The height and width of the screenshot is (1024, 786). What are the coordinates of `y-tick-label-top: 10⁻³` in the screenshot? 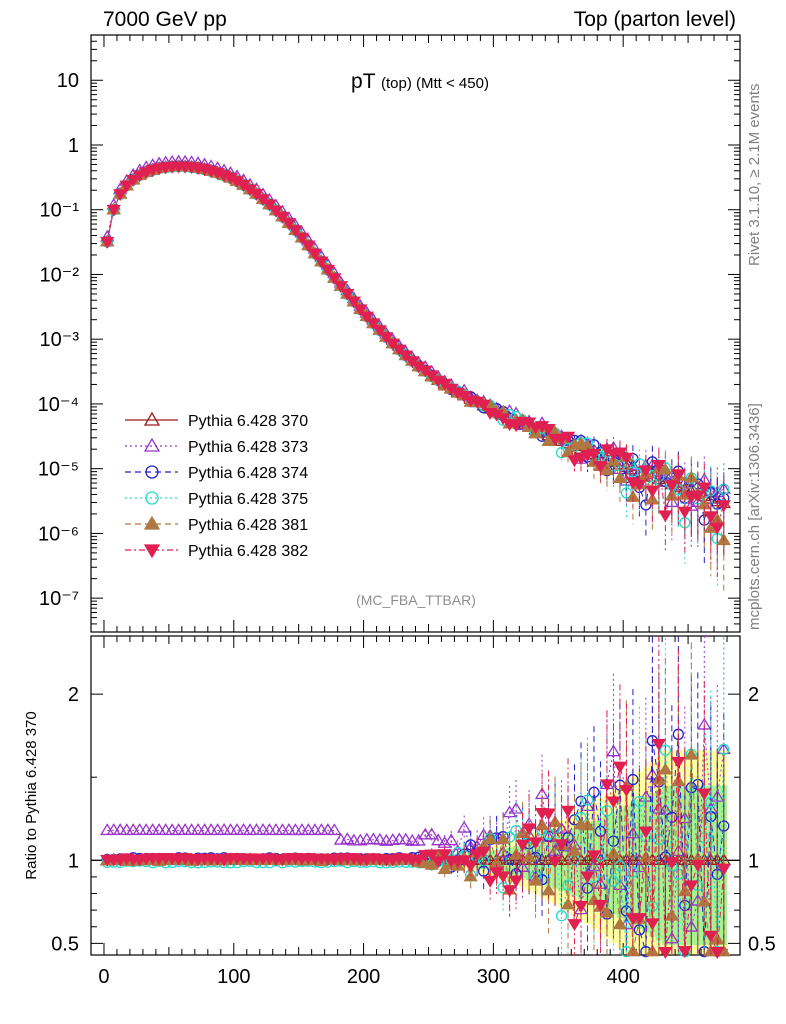 It's located at (60, 340).